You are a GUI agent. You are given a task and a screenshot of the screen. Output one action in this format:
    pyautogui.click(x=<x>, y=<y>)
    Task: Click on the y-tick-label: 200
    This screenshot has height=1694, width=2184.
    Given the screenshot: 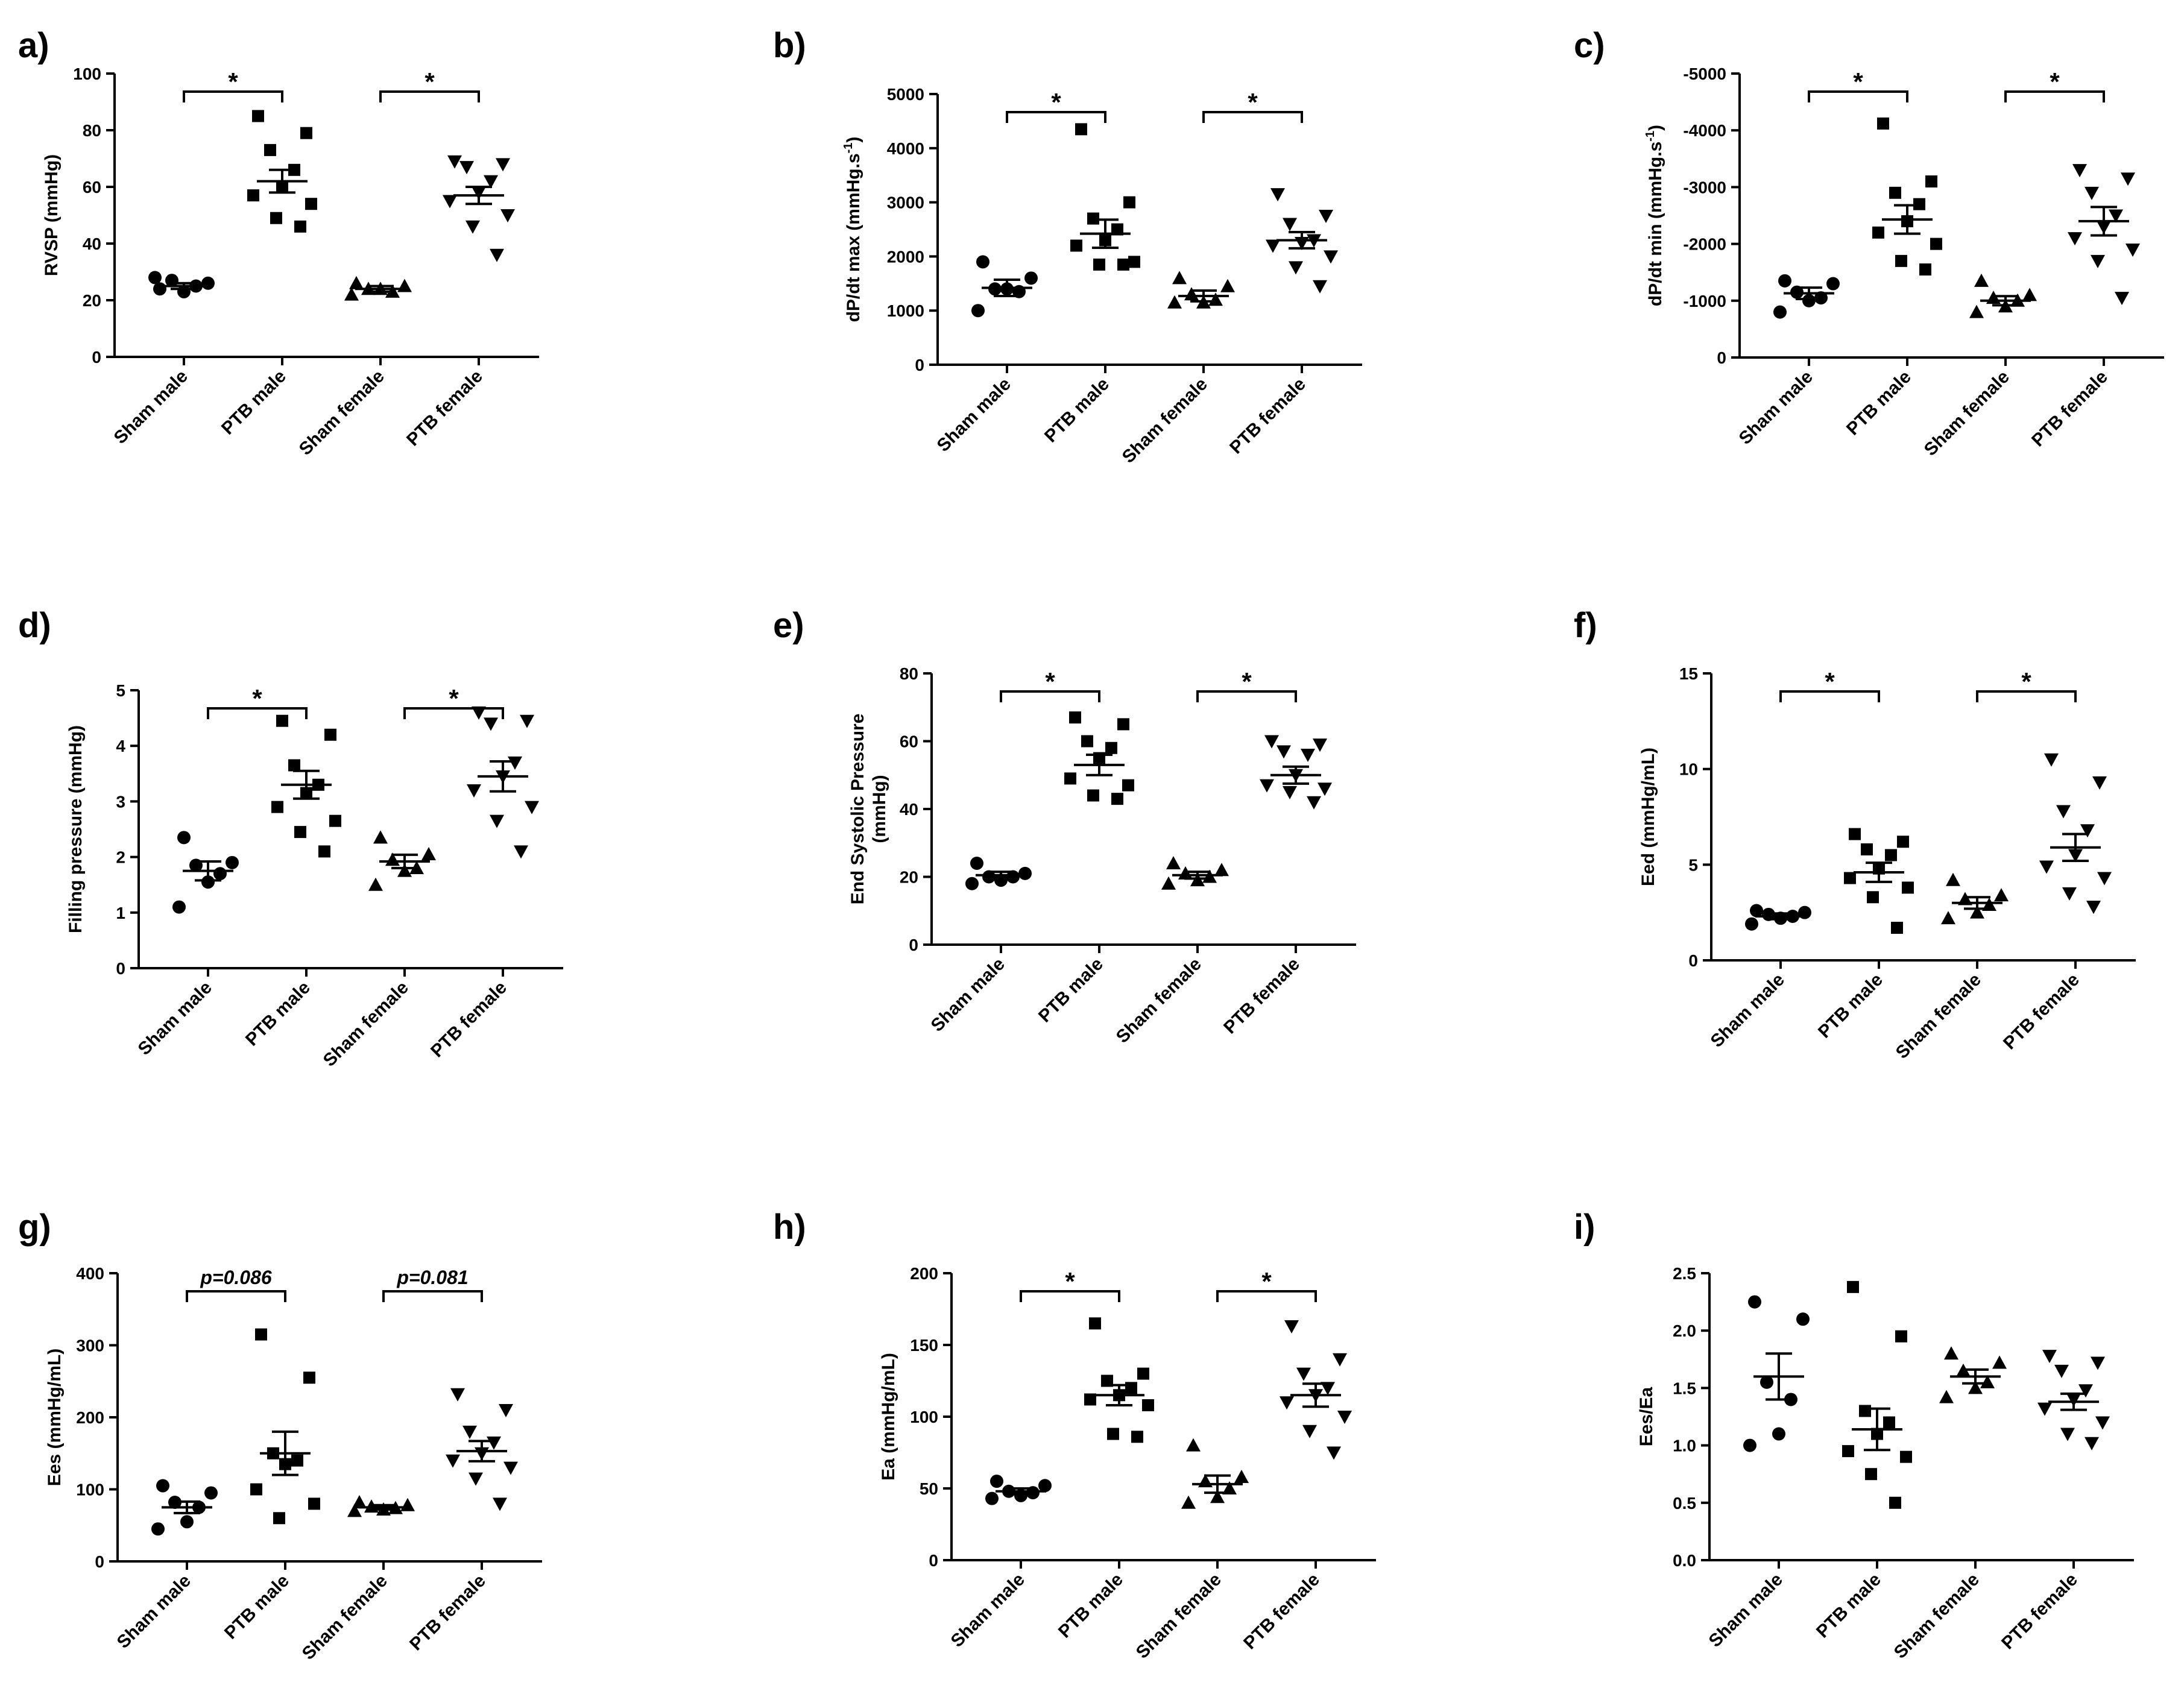 What is the action you would take?
    pyautogui.click(x=90, y=1418)
    